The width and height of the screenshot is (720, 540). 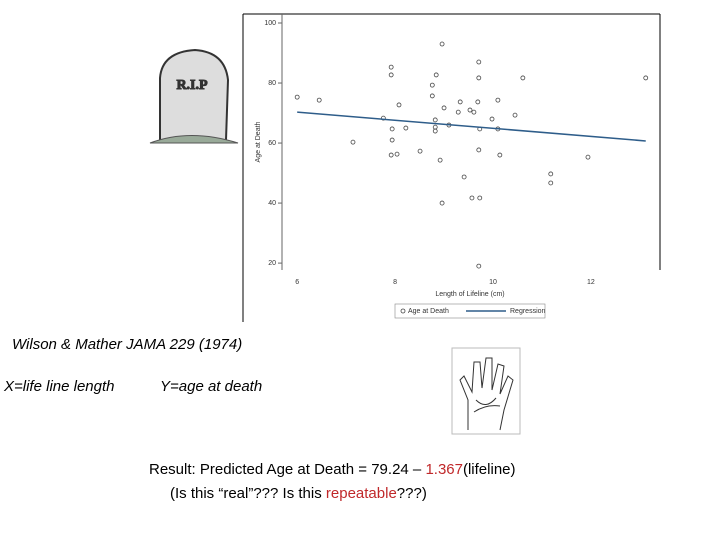 What do you see at coordinates (272, 203) in the screenshot?
I see `y-tick-label: 40` at bounding box center [272, 203].